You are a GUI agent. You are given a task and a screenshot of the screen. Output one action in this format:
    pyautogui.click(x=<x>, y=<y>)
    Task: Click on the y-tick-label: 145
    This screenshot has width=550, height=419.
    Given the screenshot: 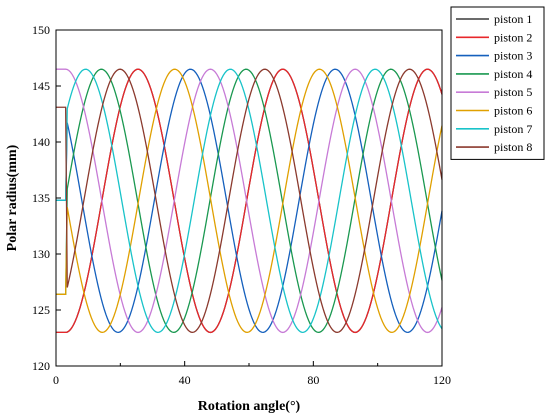 What is the action you would take?
    pyautogui.click(x=41, y=86)
    